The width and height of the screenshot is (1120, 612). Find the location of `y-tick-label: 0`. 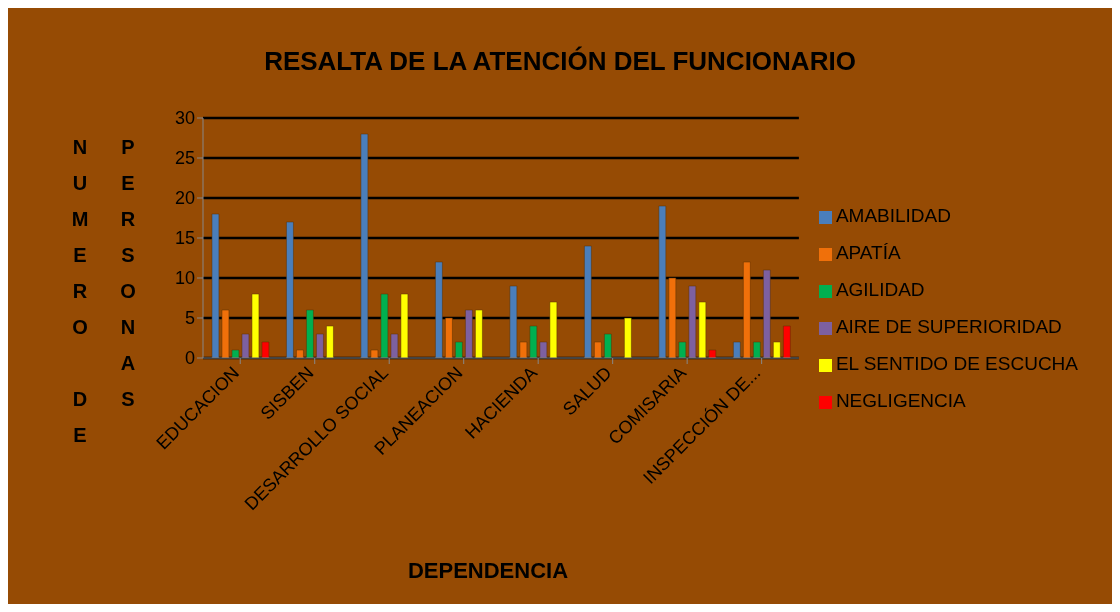

y-tick-label: 0 is located at coordinates (189, 358).